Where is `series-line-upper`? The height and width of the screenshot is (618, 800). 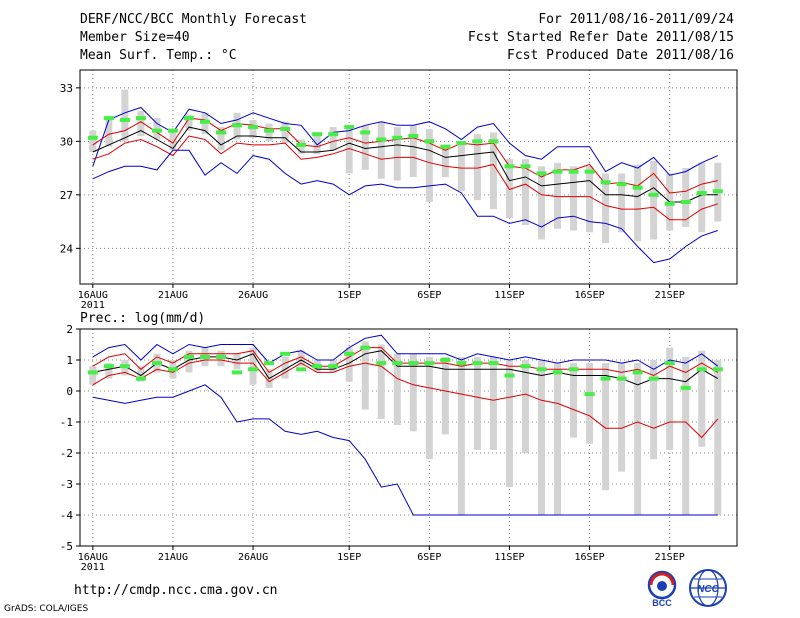 series-line-upper is located at coordinates (405, 362).